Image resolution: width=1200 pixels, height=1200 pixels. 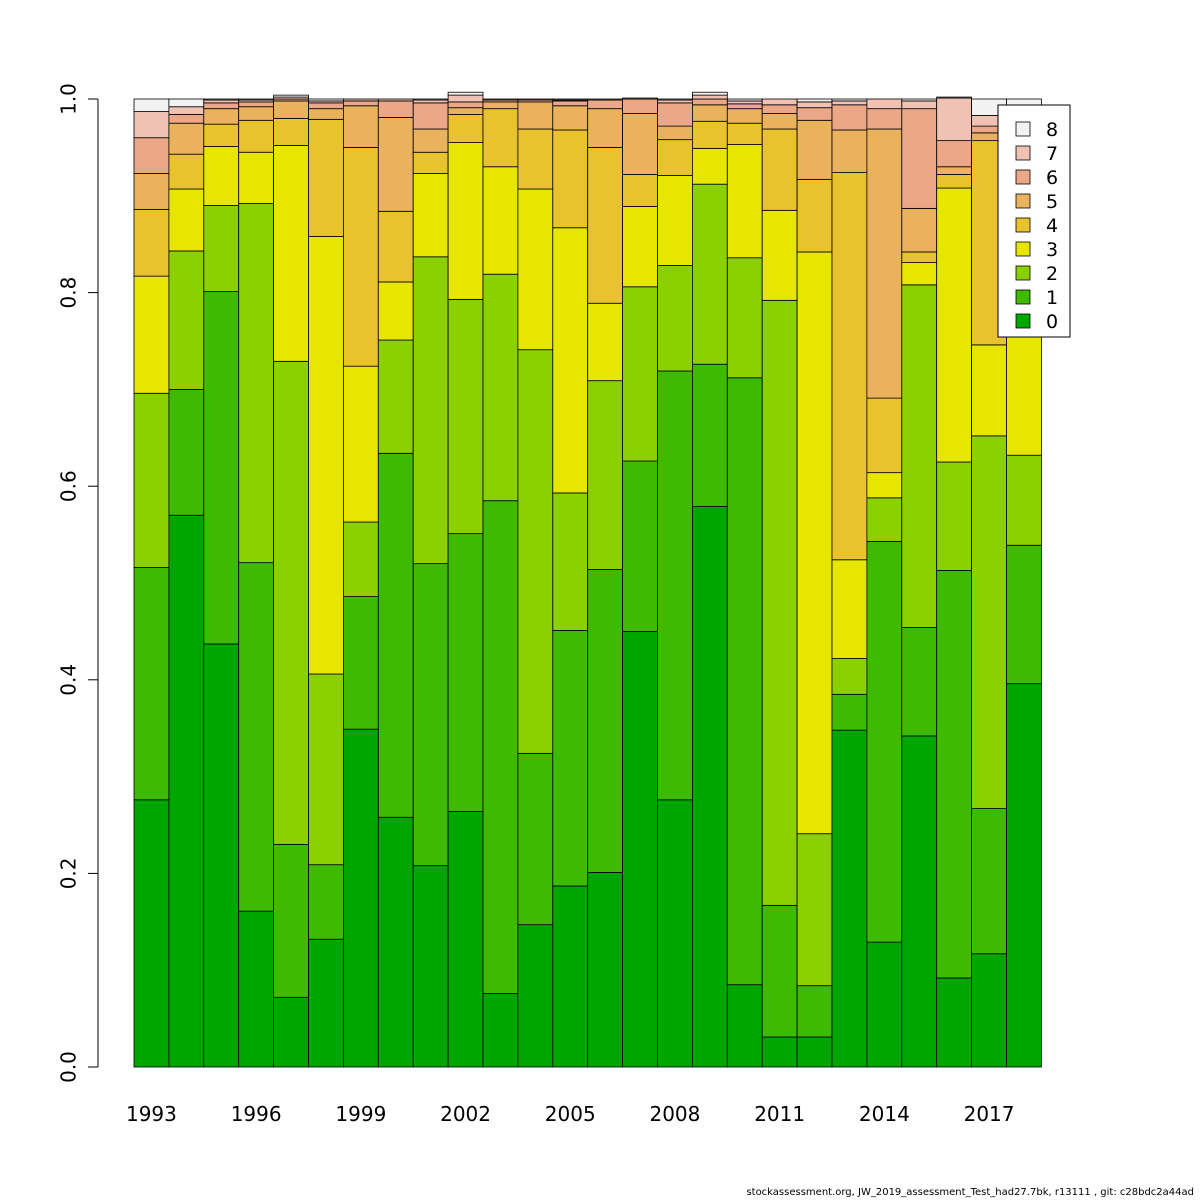 I want to click on legend-label-7: 7, so click(x=1052, y=154).